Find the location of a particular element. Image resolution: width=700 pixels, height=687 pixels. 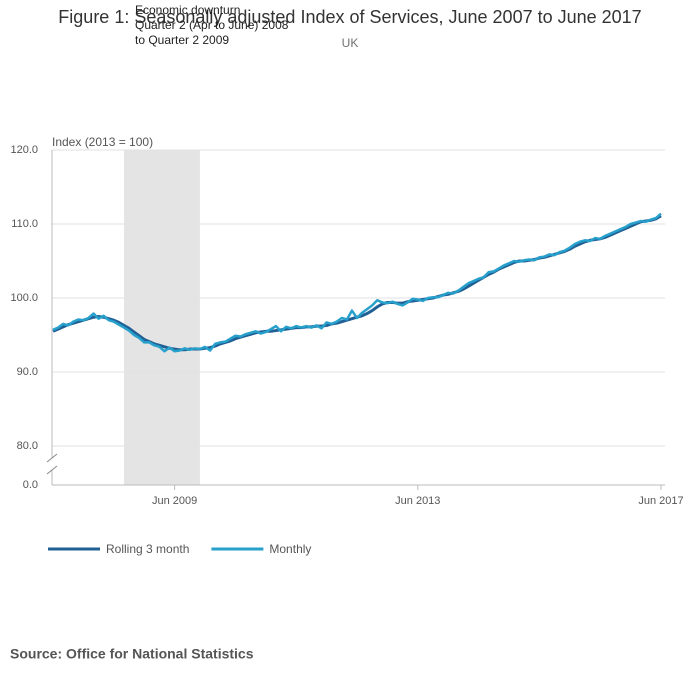

legend-label: Monthly is located at coordinates (290, 549).